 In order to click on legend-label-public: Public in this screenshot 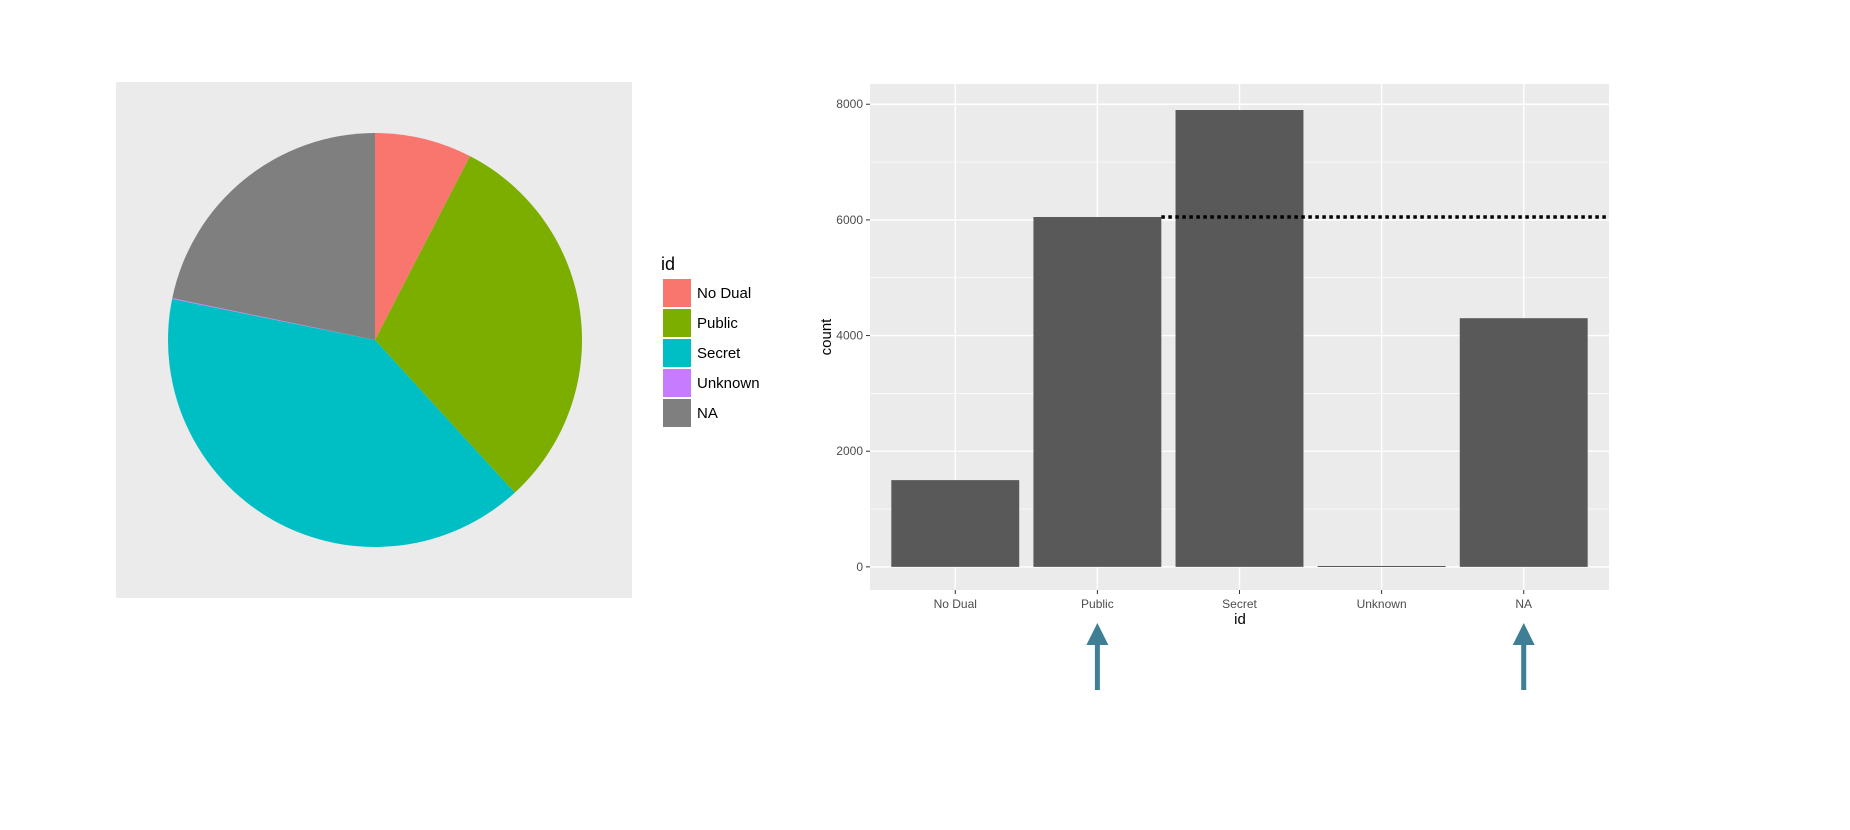, I will do `click(717, 323)`.